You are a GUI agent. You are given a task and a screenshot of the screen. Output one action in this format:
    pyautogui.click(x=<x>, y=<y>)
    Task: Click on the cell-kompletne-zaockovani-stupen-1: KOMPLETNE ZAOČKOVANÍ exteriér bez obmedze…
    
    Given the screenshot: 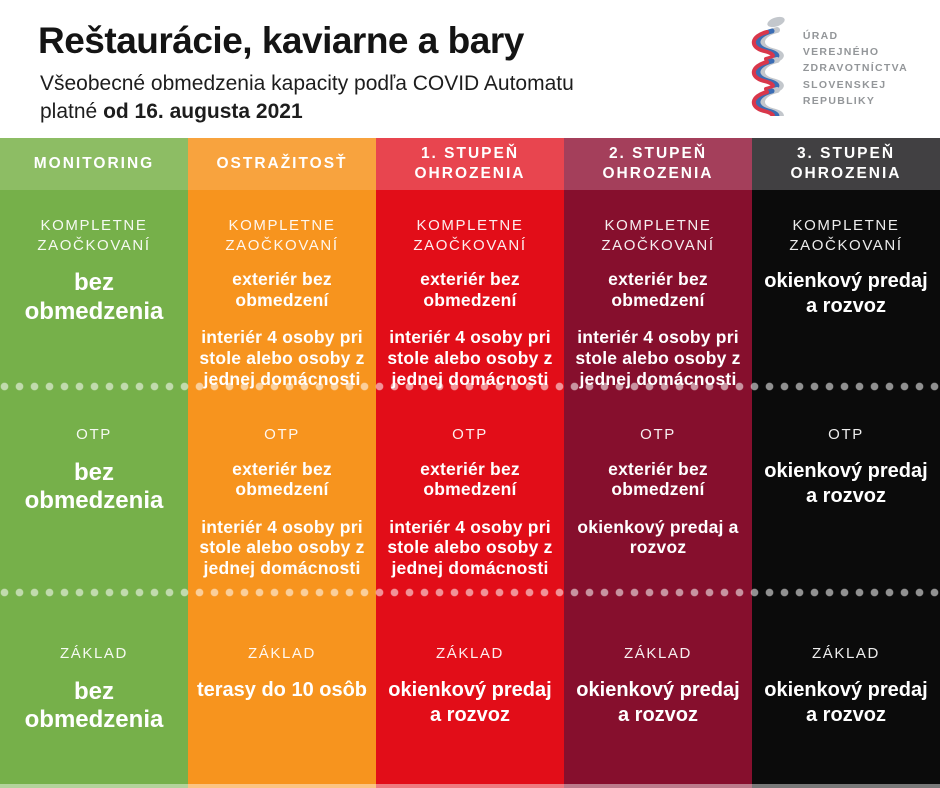 What is the action you would take?
    pyautogui.click(x=470, y=289)
    